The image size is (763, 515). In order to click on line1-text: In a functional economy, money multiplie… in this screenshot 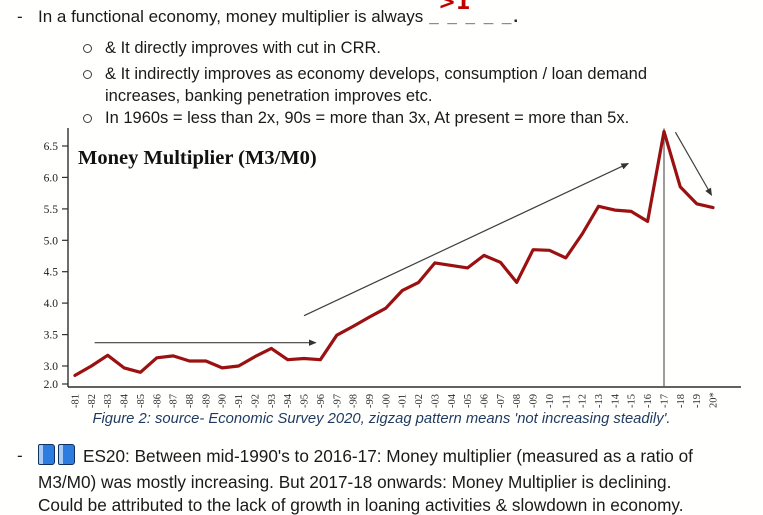, I will do `click(231, 16)`.